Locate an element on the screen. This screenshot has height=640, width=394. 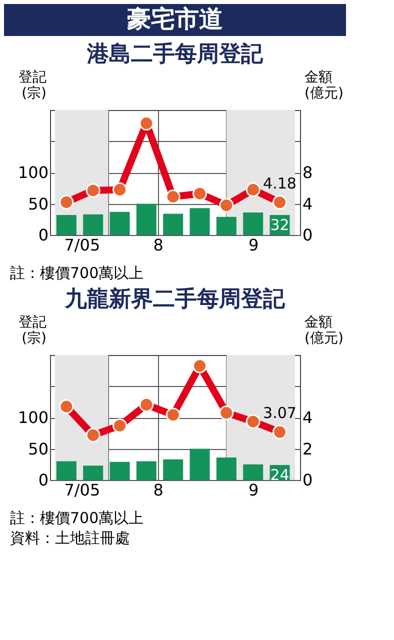
chart-title: 九龍新界二手每周登記 is located at coordinates (175, 299).